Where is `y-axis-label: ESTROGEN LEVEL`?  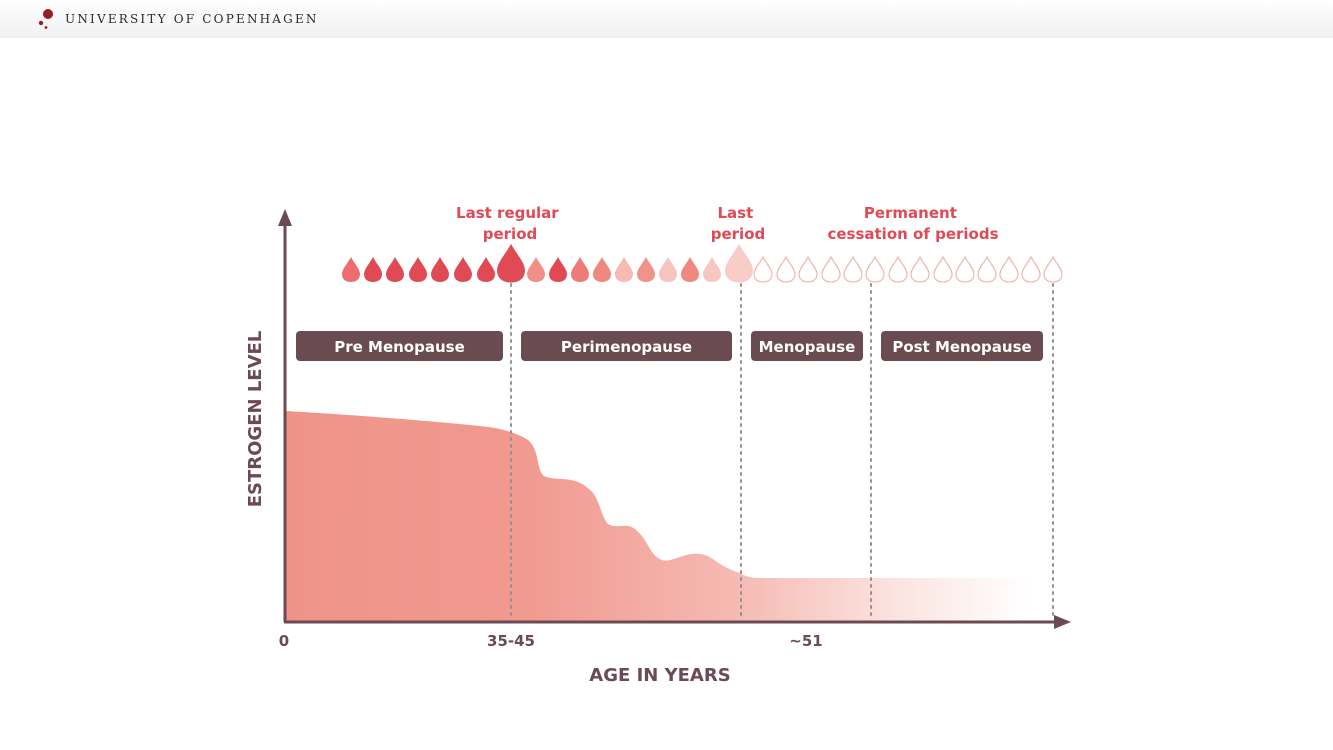
y-axis-label: ESTROGEN LEVEL is located at coordinates (255, 419).